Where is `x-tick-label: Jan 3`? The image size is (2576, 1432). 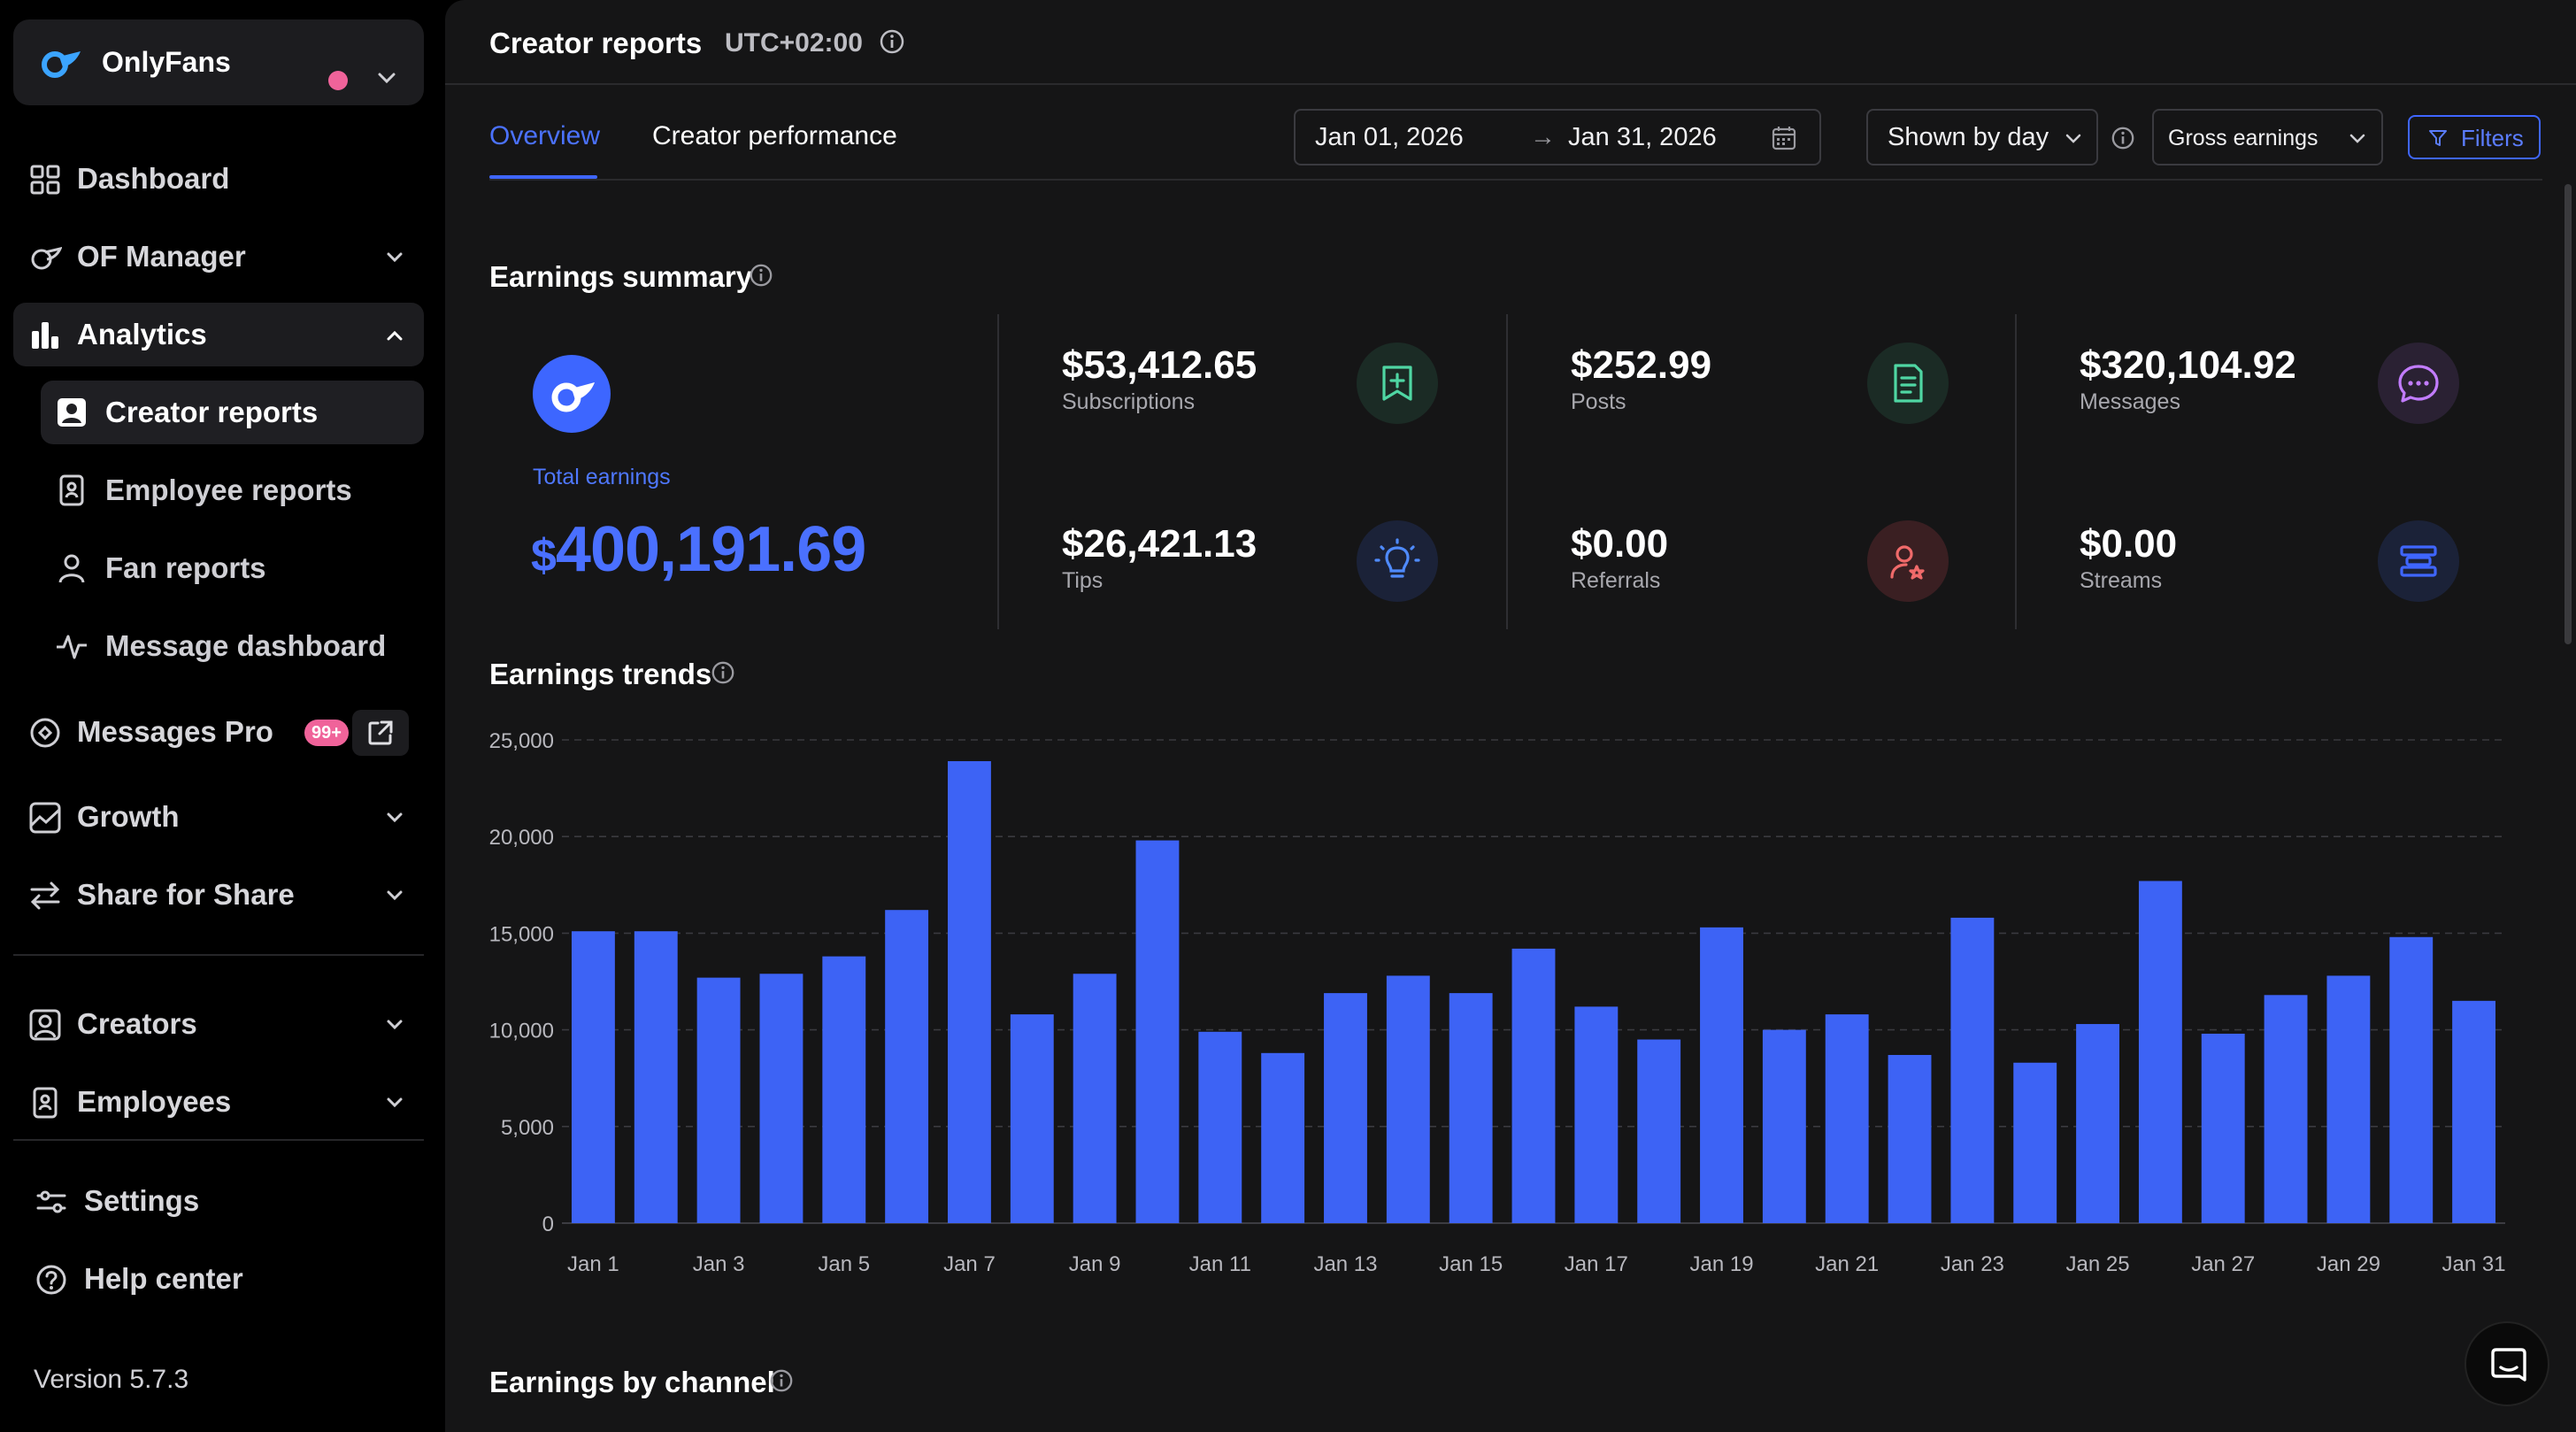 x-tick-label: Jan 3 is located at coordinates (719, 1264).